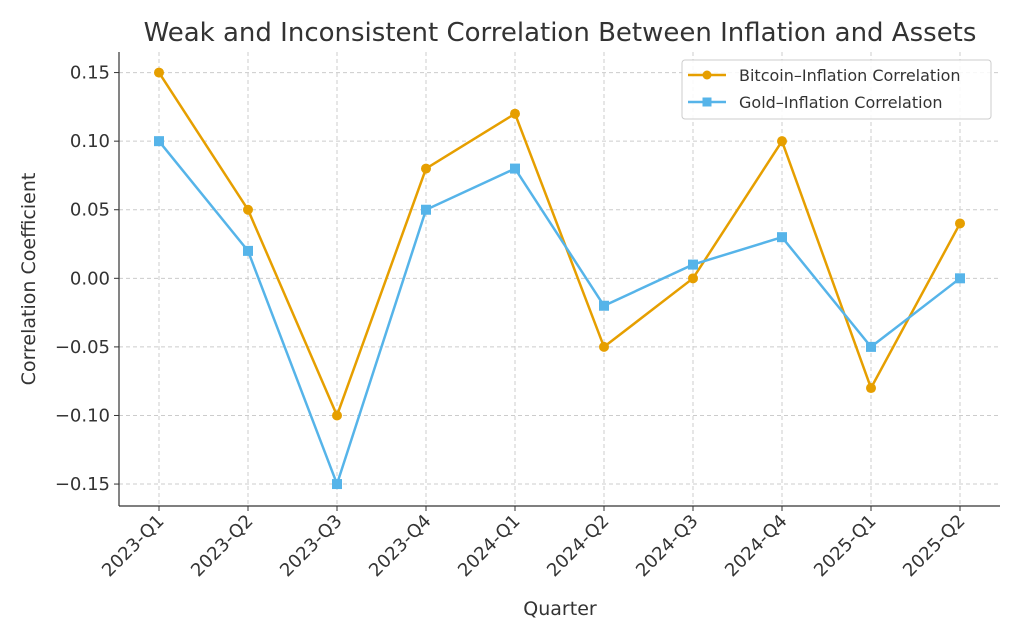 This screenshot has width=1024, height=644. I want to click on x-tick-label: 2025-Q2, so click(934, 546).